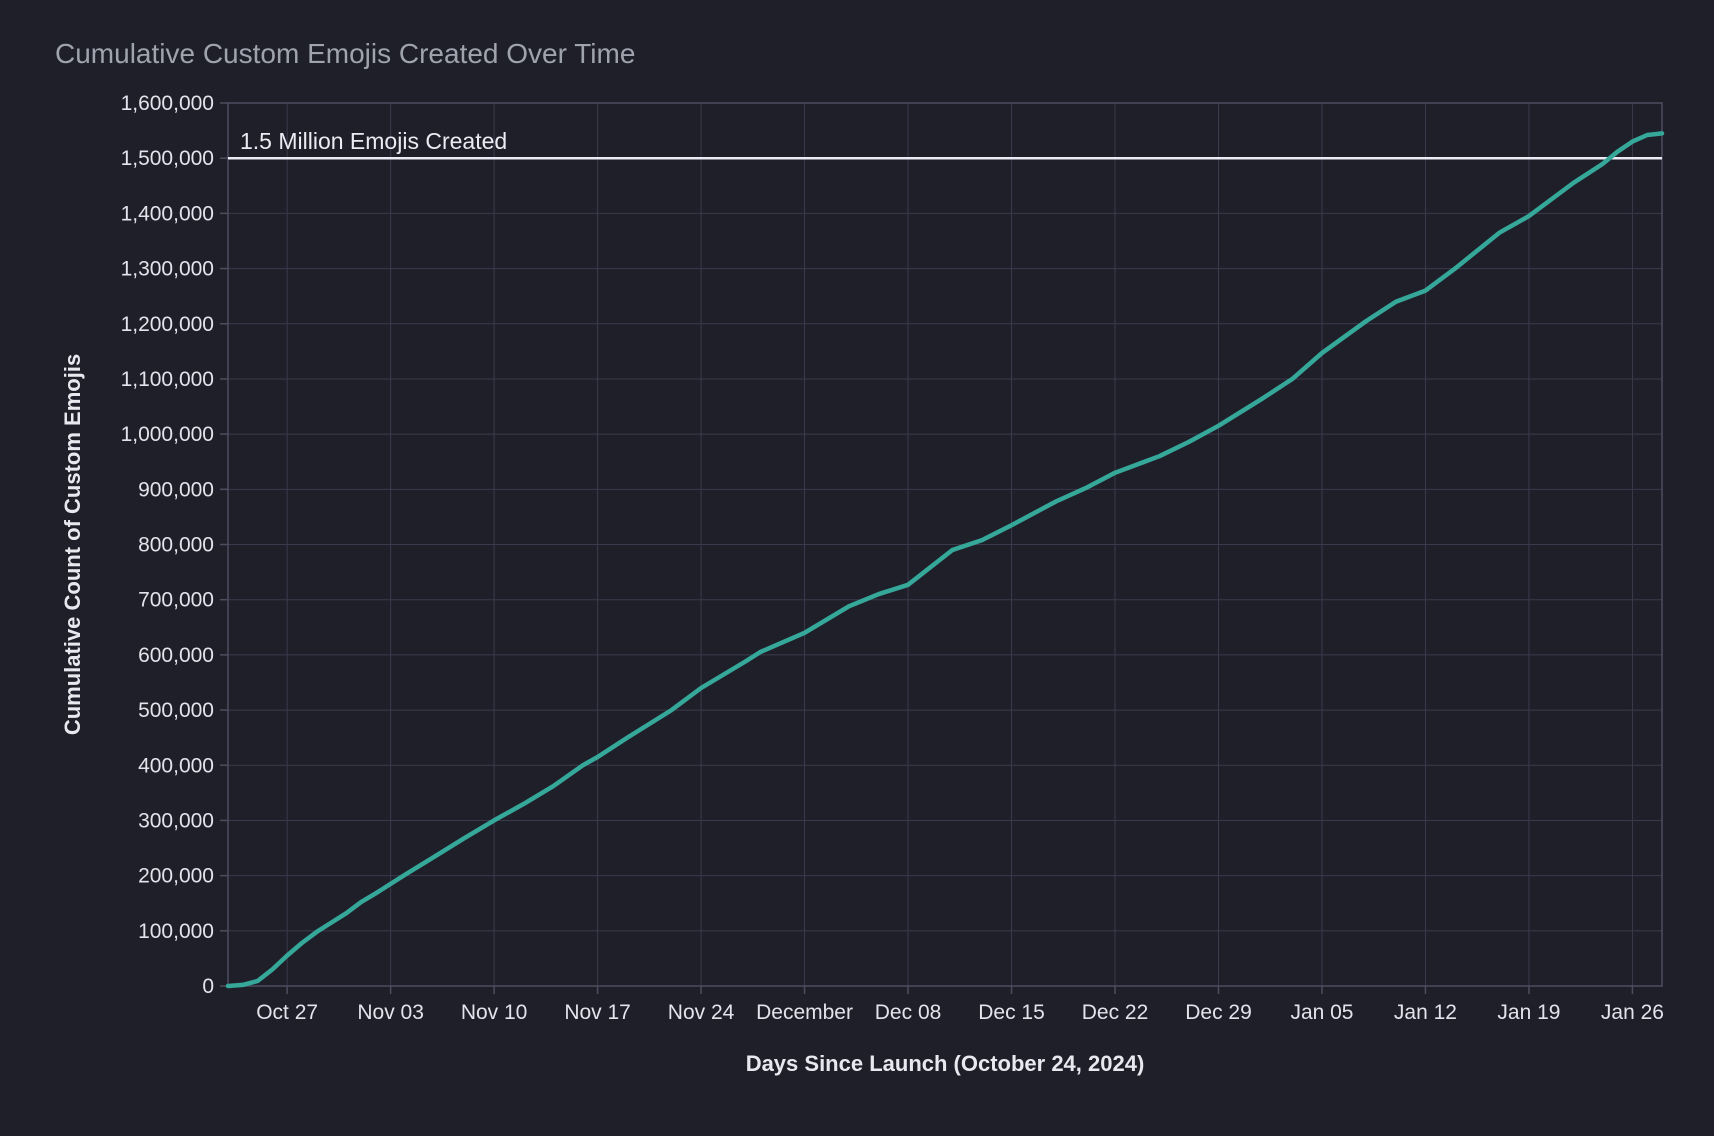 Image resolution: width=1714 pixels, height=1136 pixels. Describe the element at coordinates (1632, 1012) in the screenshot. I see `x-tick-label: Jan 26` at that location.